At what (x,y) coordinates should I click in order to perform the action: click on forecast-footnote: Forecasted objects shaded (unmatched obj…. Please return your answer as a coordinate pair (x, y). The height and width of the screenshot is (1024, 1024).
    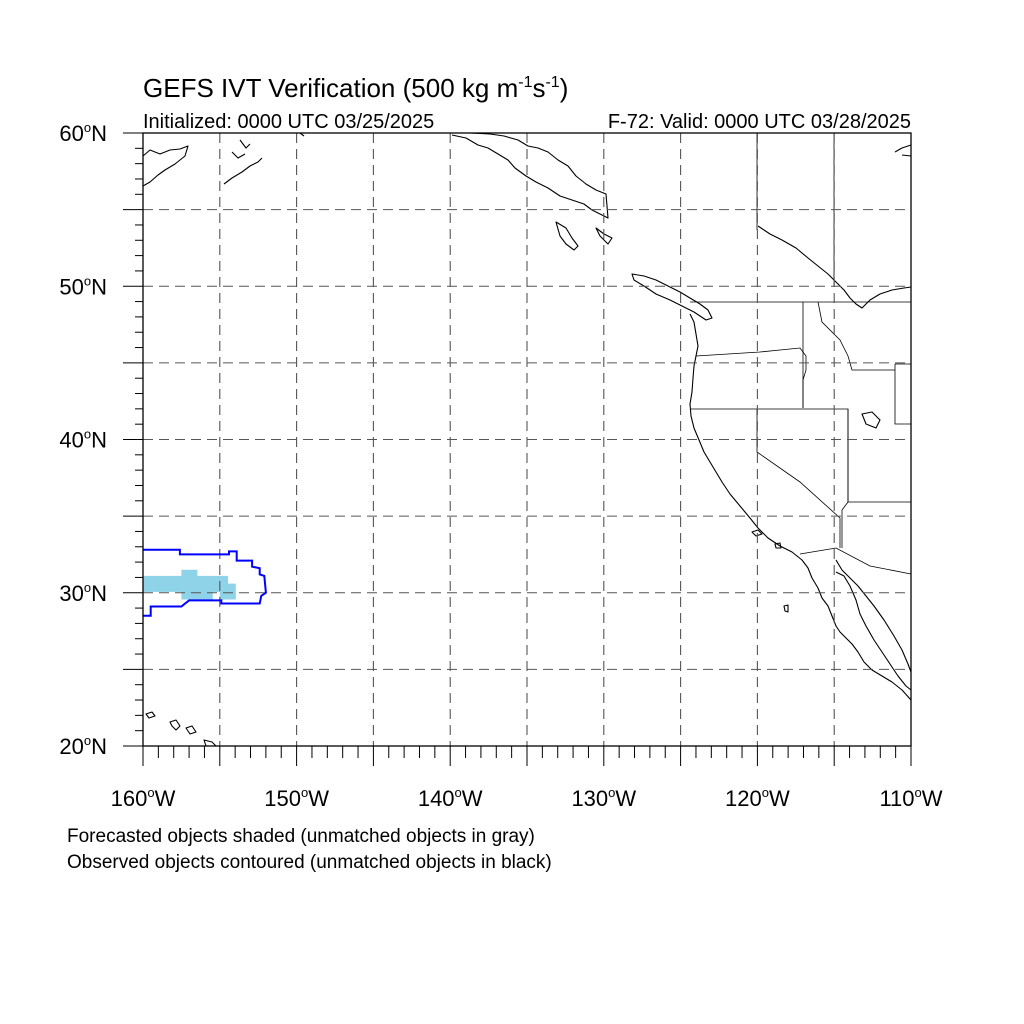
    Looking at the image, I should click on (301, 836).